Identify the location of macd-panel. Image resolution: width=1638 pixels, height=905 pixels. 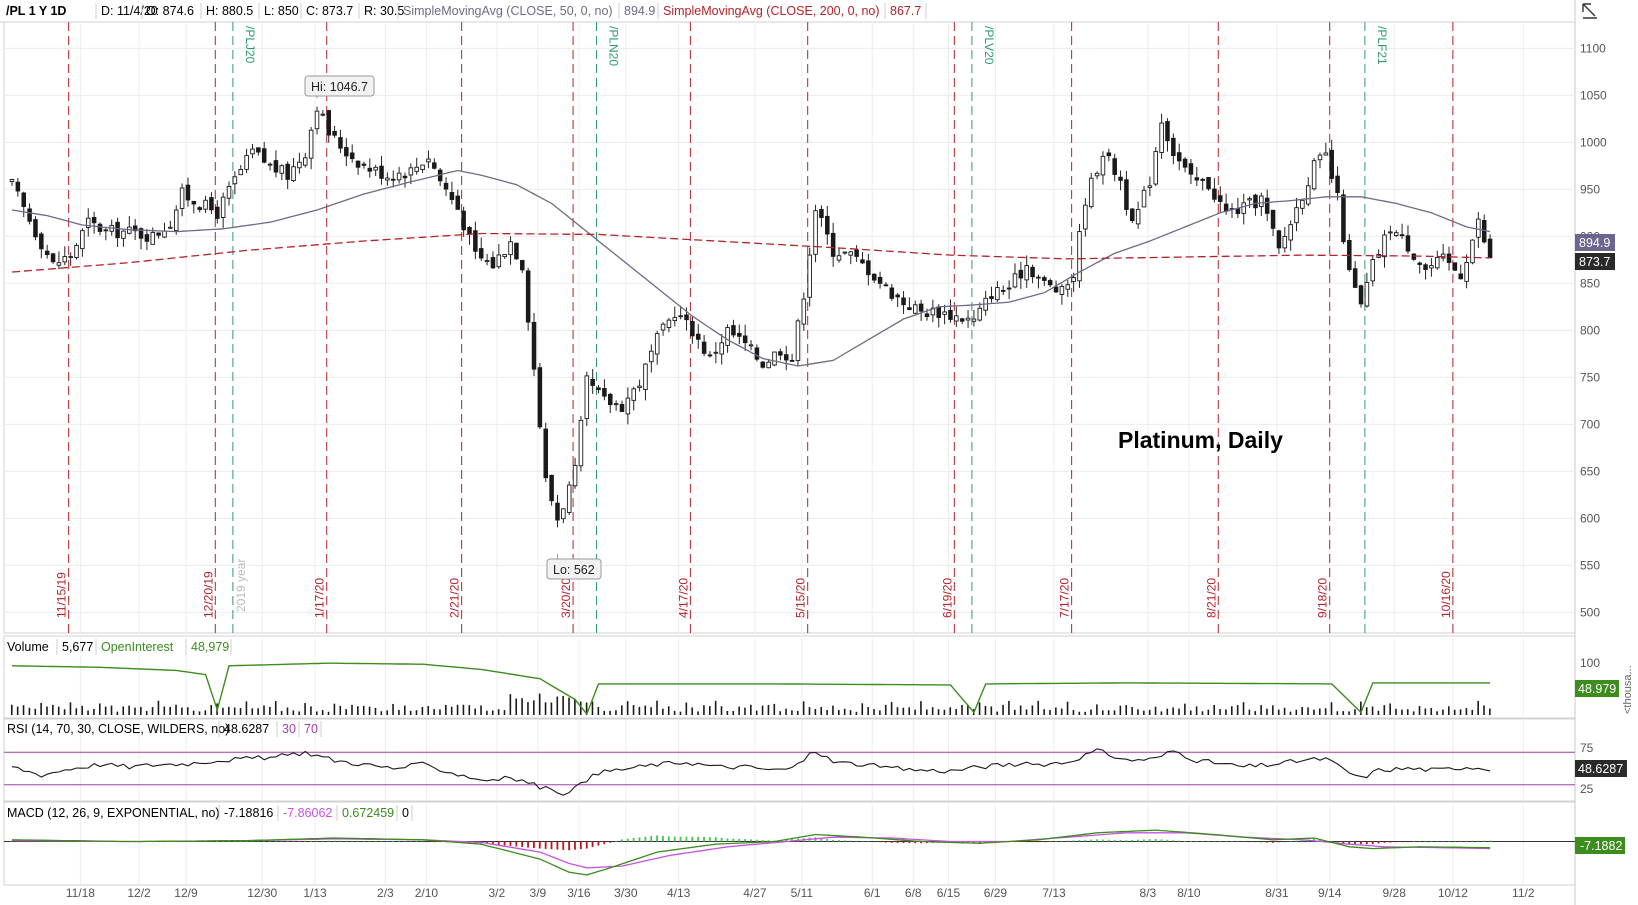
(789, 852).